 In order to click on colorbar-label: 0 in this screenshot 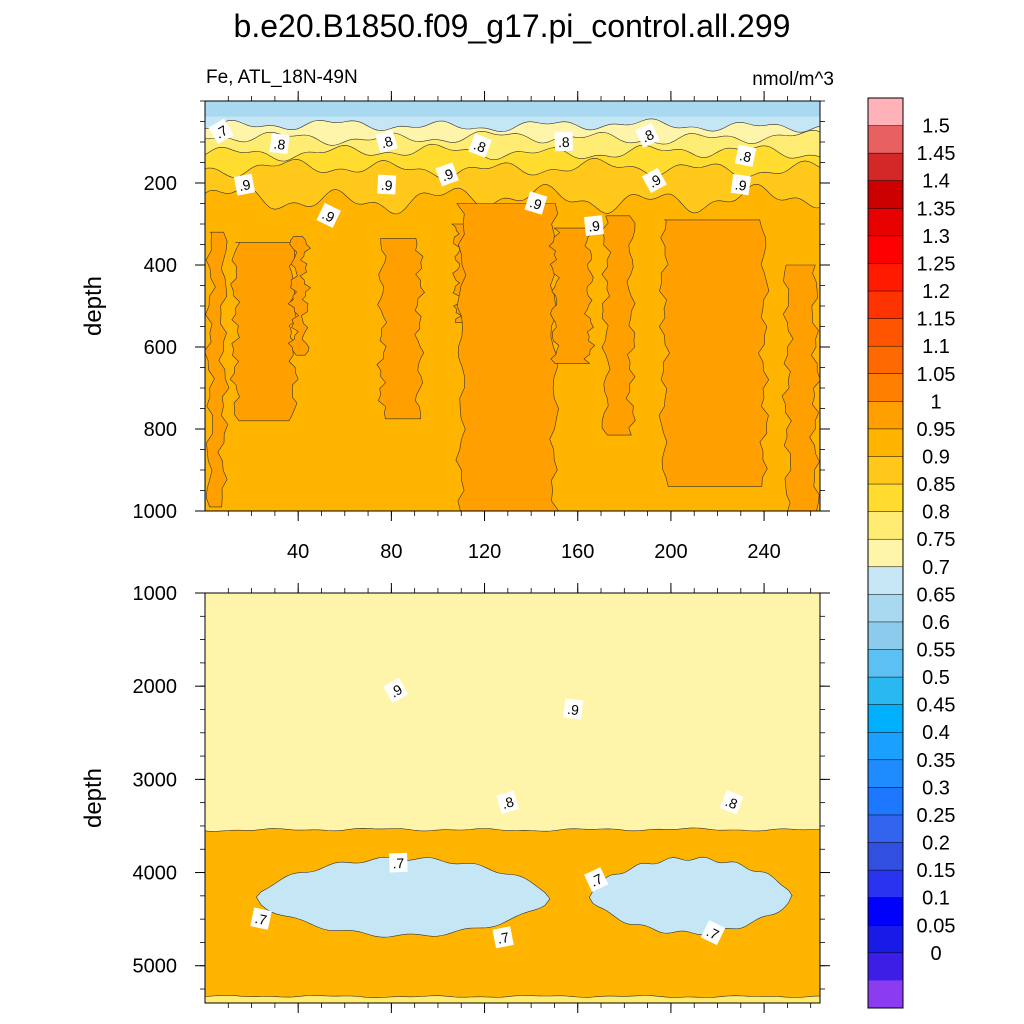, I will do `click(935, 954)`.